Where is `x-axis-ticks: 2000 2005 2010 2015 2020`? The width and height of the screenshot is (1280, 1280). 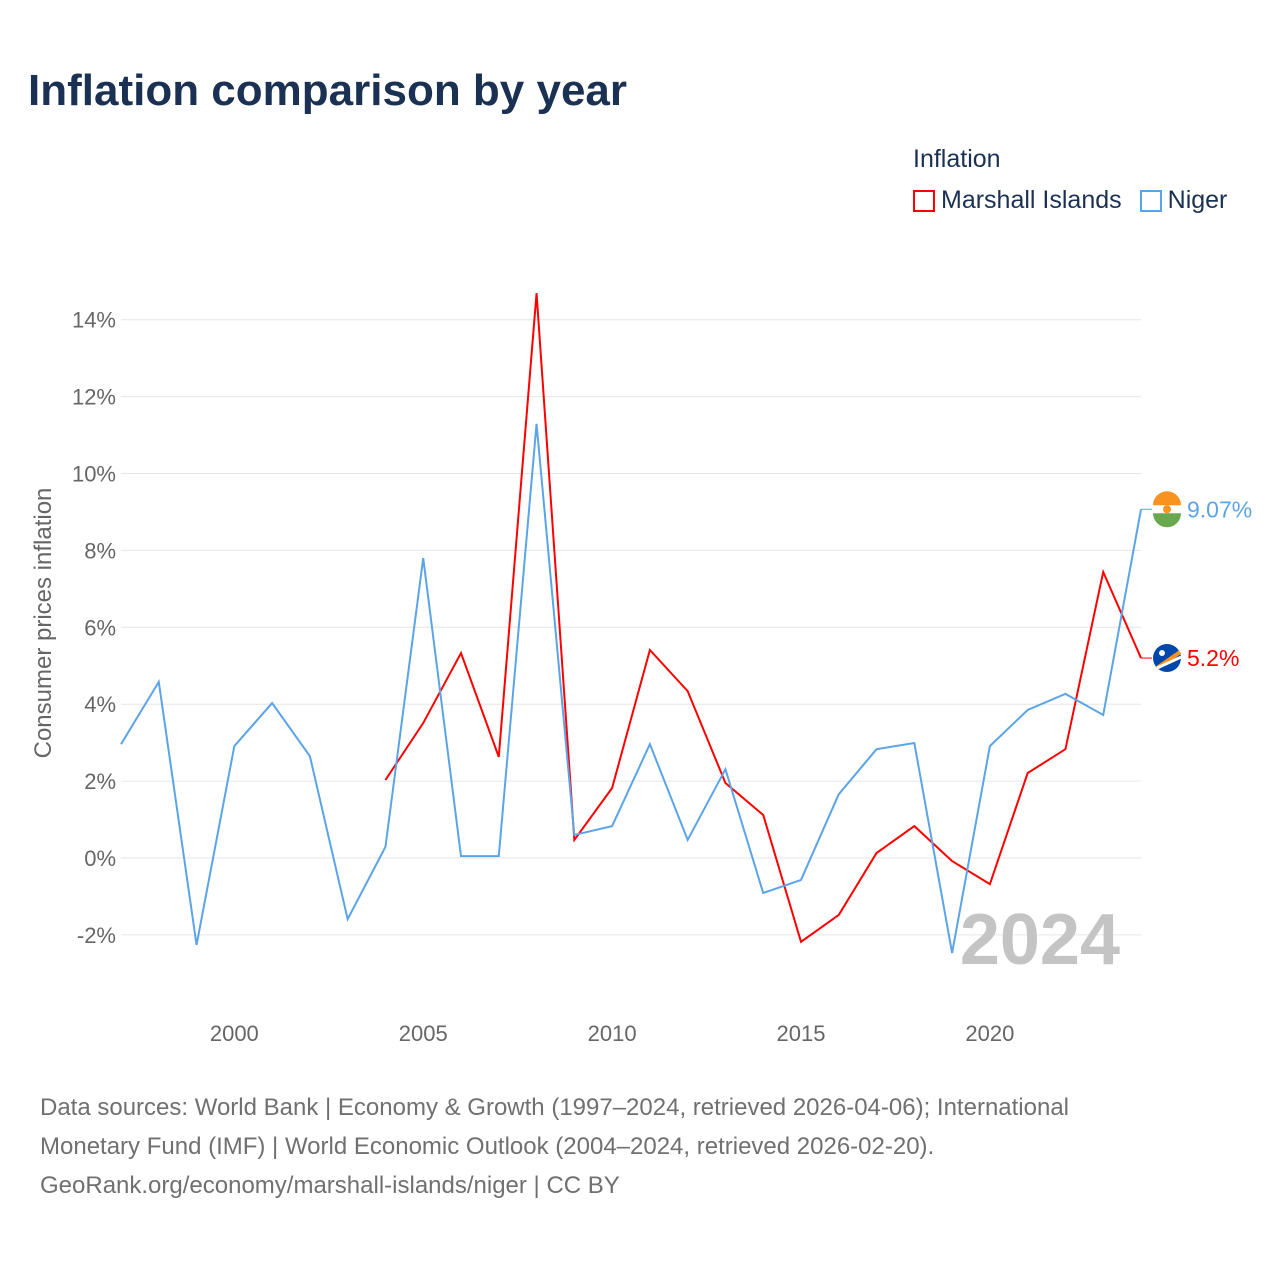
x-axis-ticks: 2000 2005 2010 2015 2020 is located at coordinates (612, 1033).